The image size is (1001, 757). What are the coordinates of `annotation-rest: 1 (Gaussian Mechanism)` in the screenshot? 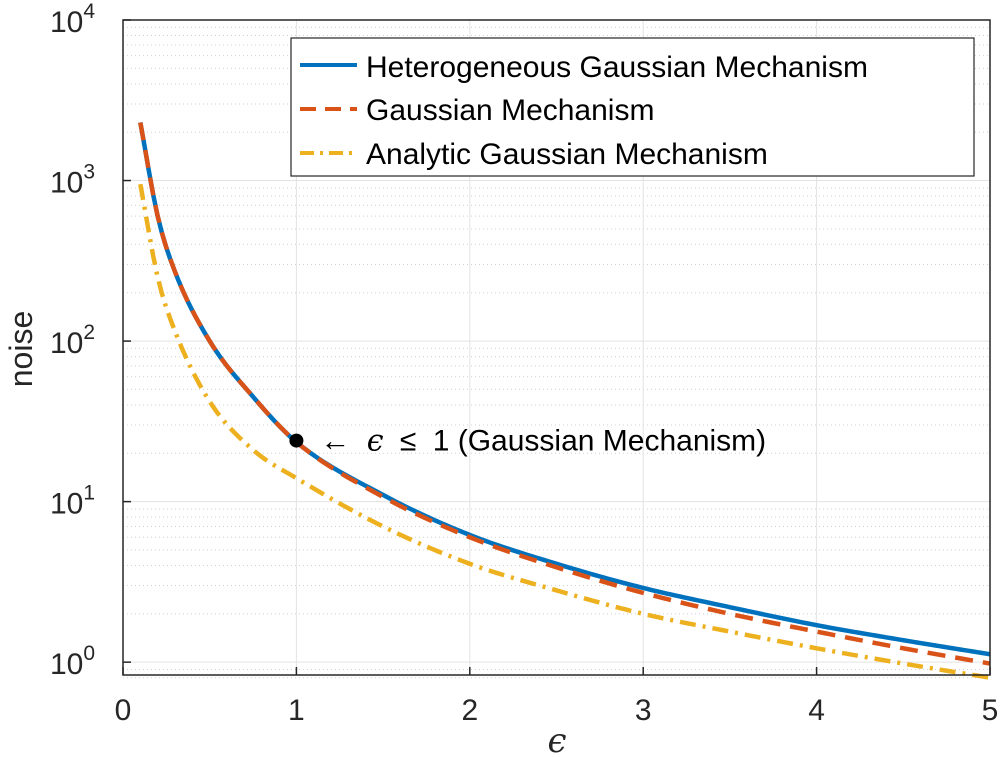 It's located at (599, 441).